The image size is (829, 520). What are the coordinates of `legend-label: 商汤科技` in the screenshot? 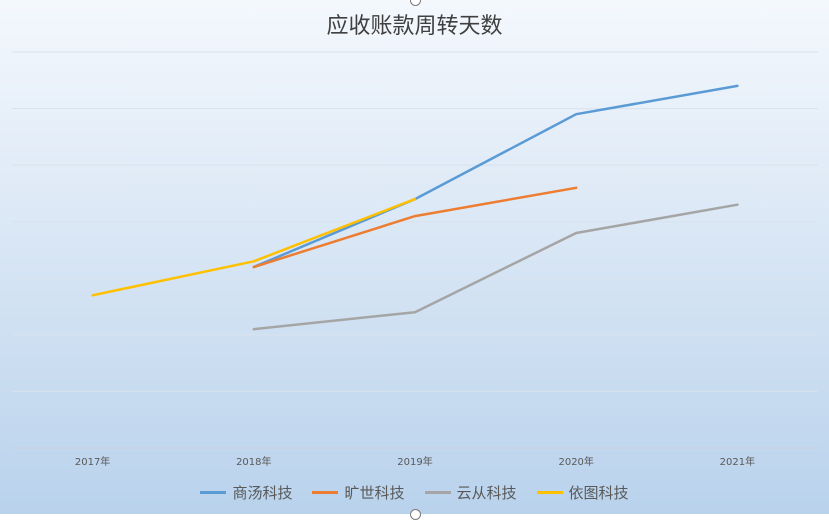 It's located at (262, 493).